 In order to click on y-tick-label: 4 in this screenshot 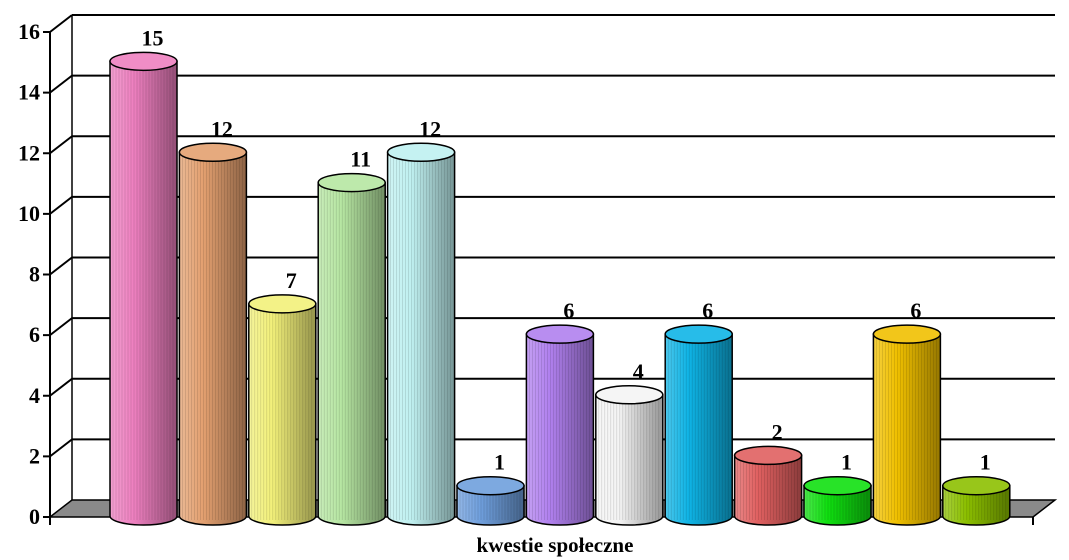, I will do `click(34, 395)`.